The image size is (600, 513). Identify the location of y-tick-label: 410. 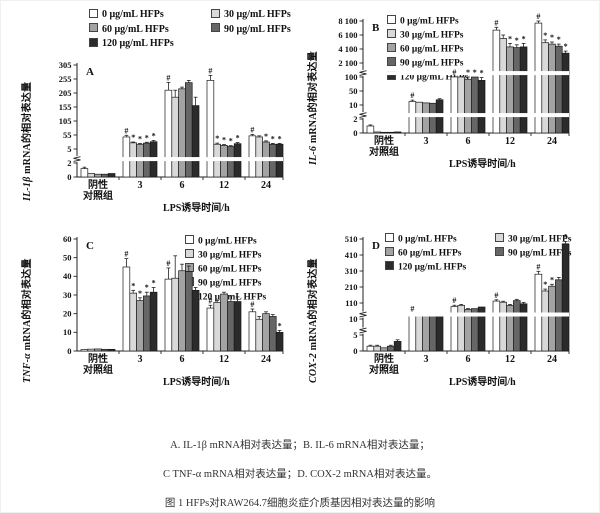
(351, 255).